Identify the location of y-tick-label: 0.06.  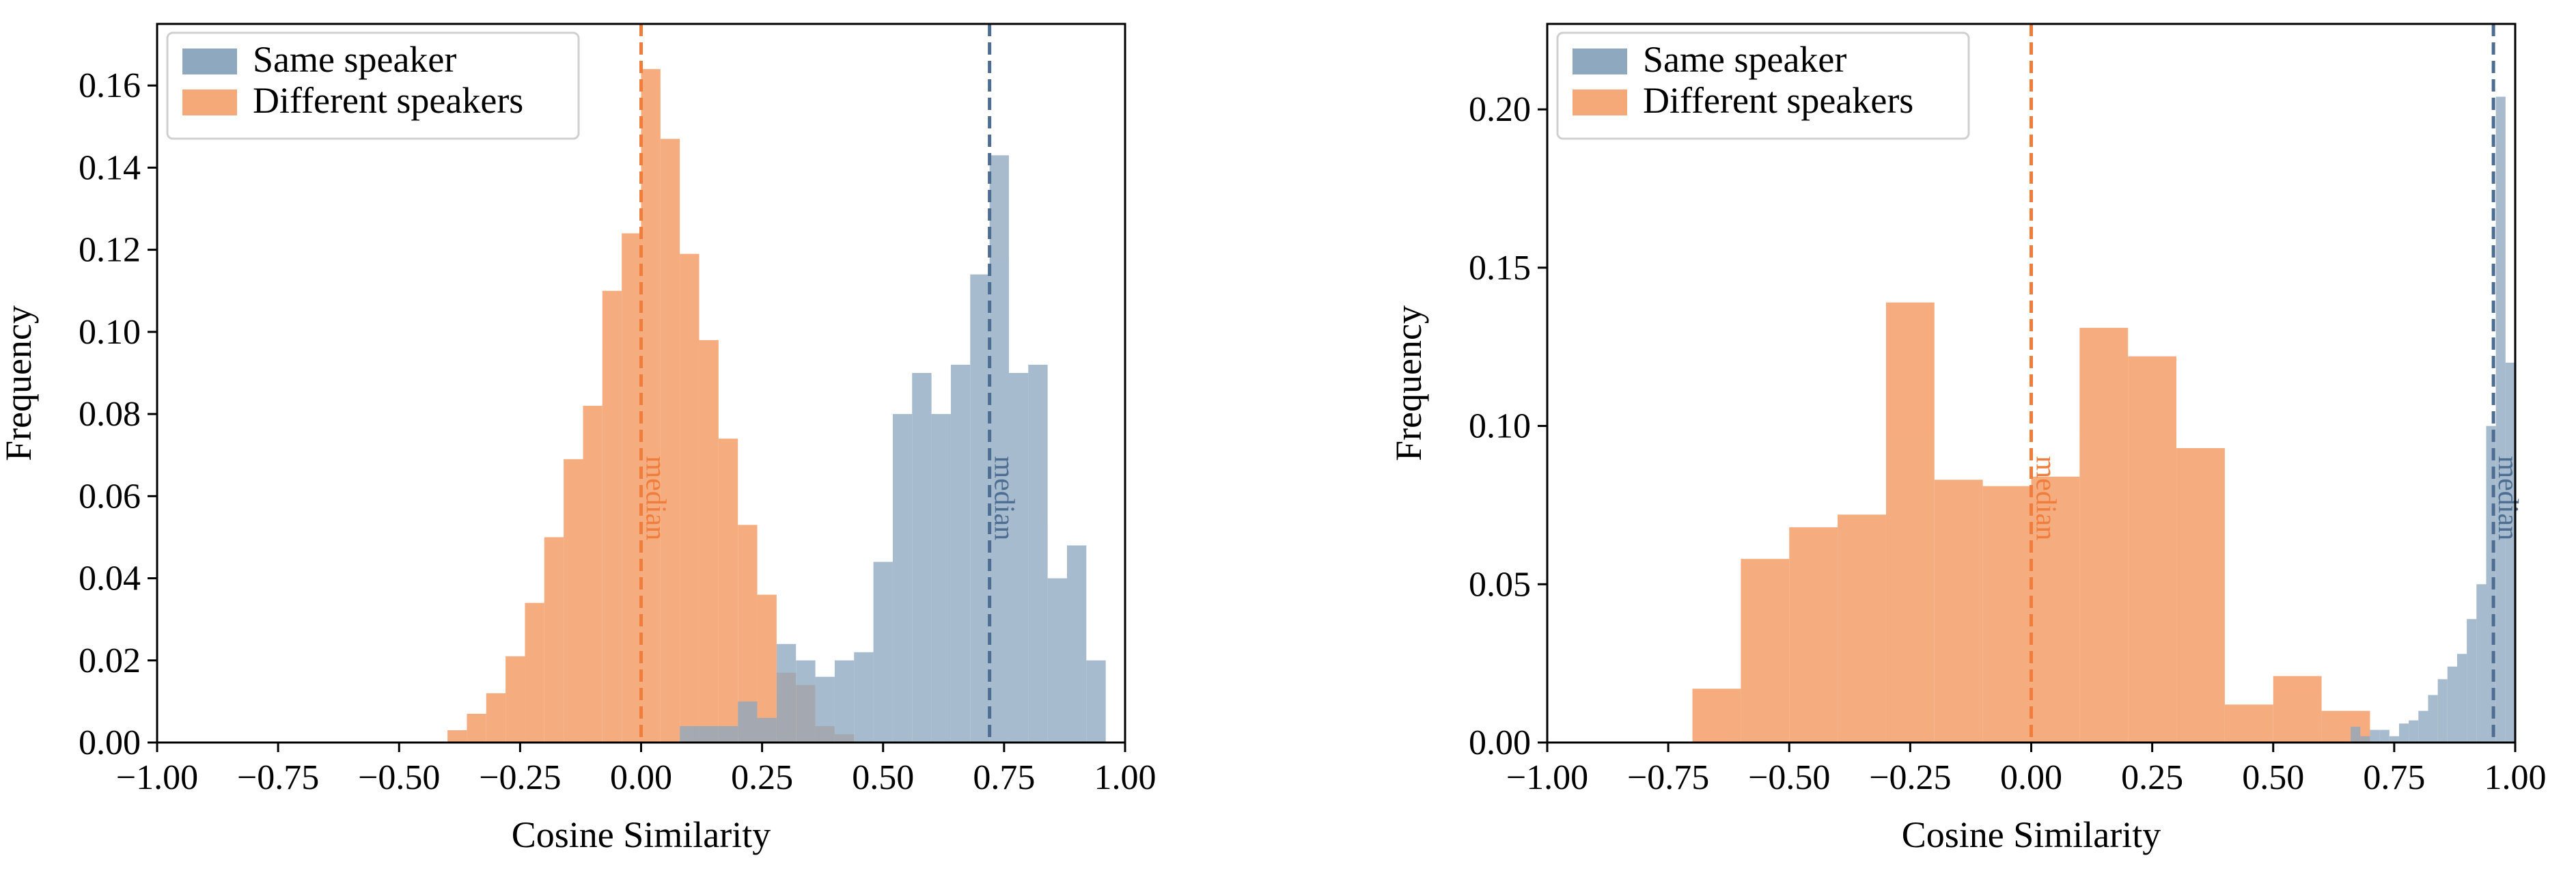
(110, 496).